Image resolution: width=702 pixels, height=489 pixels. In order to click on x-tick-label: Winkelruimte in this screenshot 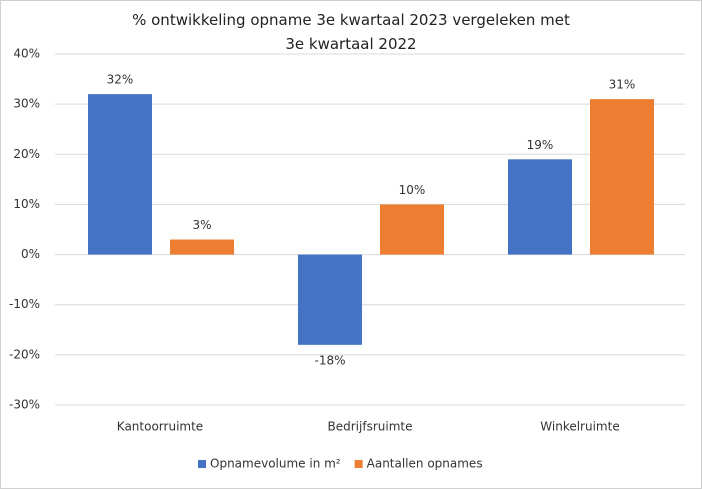, I will do `click(579, 427)`.